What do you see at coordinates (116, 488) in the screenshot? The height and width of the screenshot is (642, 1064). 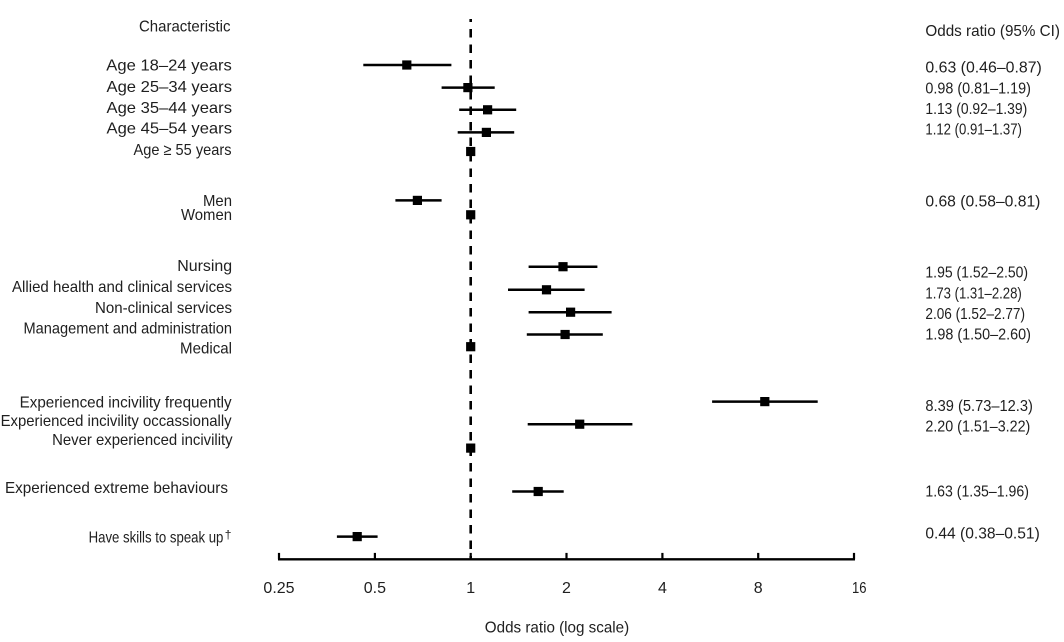 I see `svg-text: Experienced extreme behaviours` at bounding box center [116, 488].